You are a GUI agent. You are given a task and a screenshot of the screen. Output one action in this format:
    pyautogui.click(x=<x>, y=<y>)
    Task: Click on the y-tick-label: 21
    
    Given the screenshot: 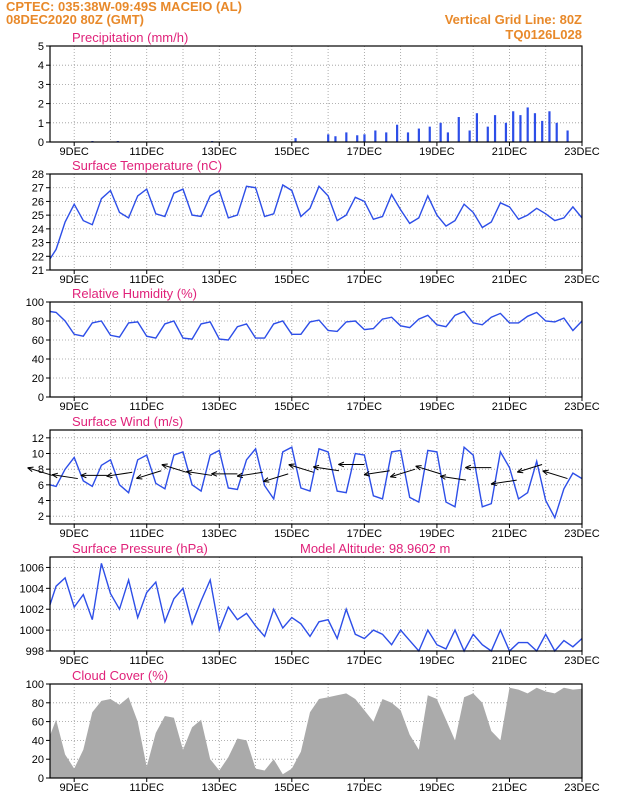 What is the action you would take?
    pyautogui.click(x=38, y=271)
    